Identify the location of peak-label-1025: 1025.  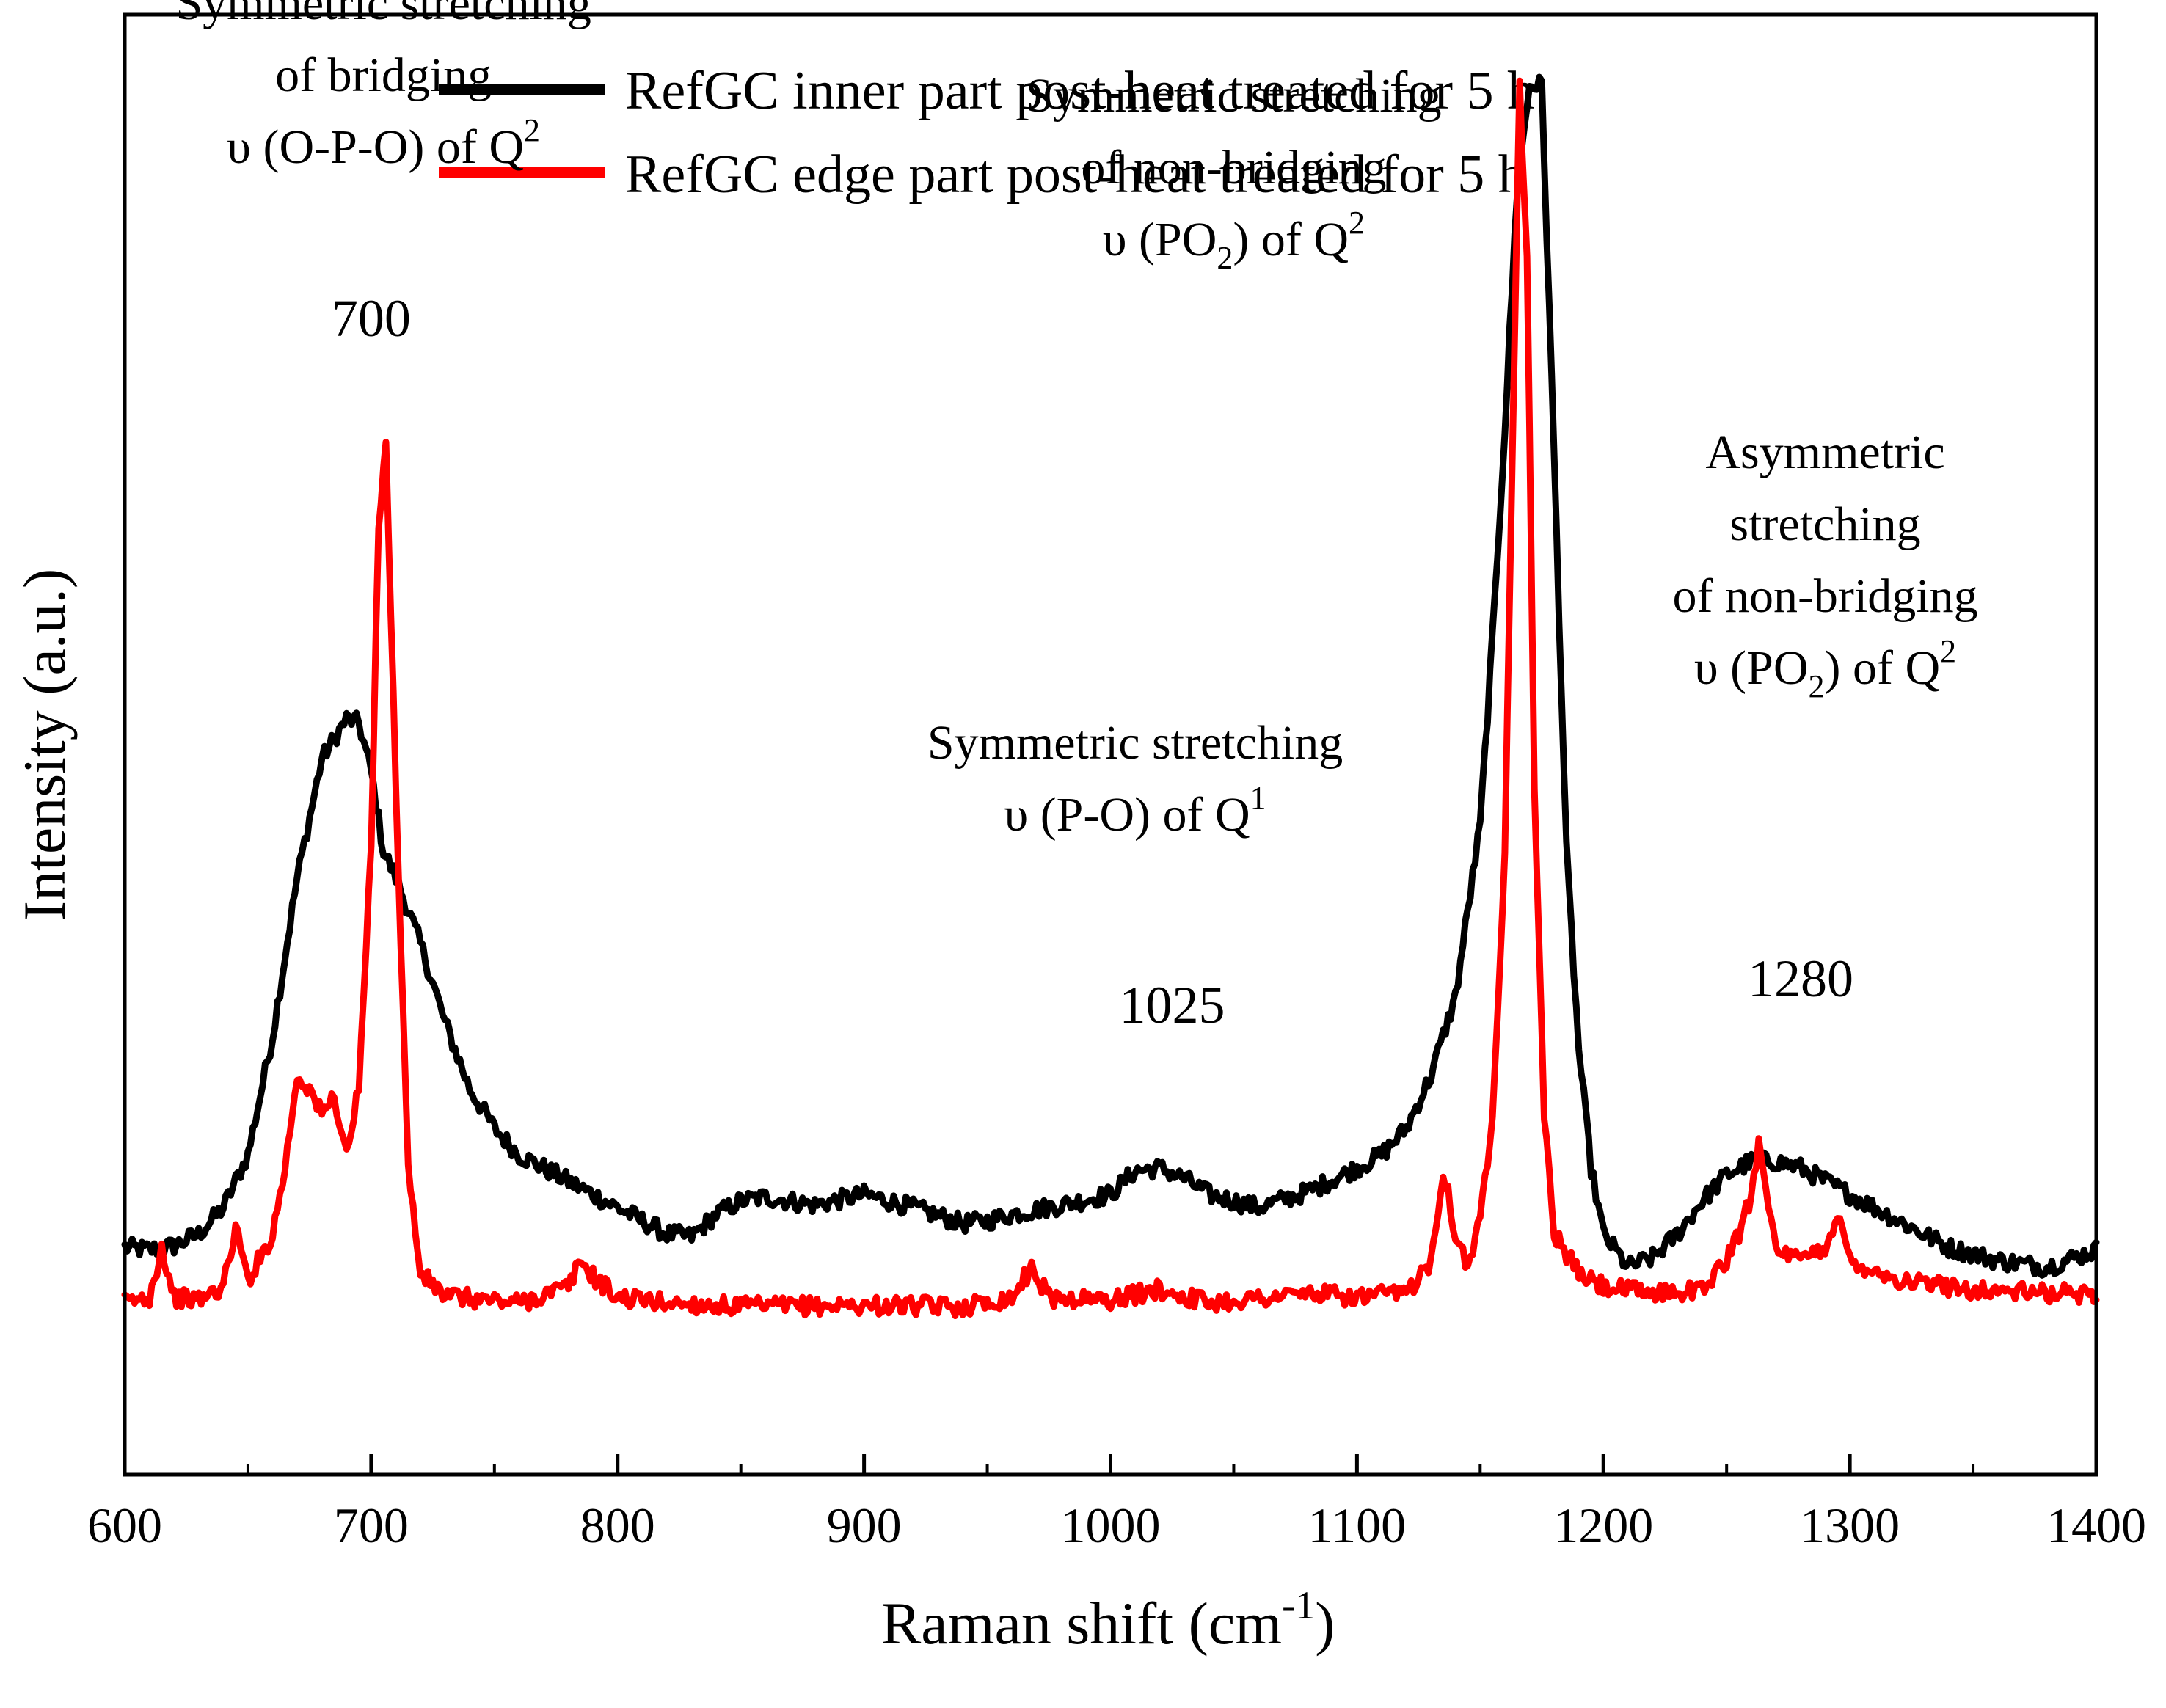
(1172, 1005).